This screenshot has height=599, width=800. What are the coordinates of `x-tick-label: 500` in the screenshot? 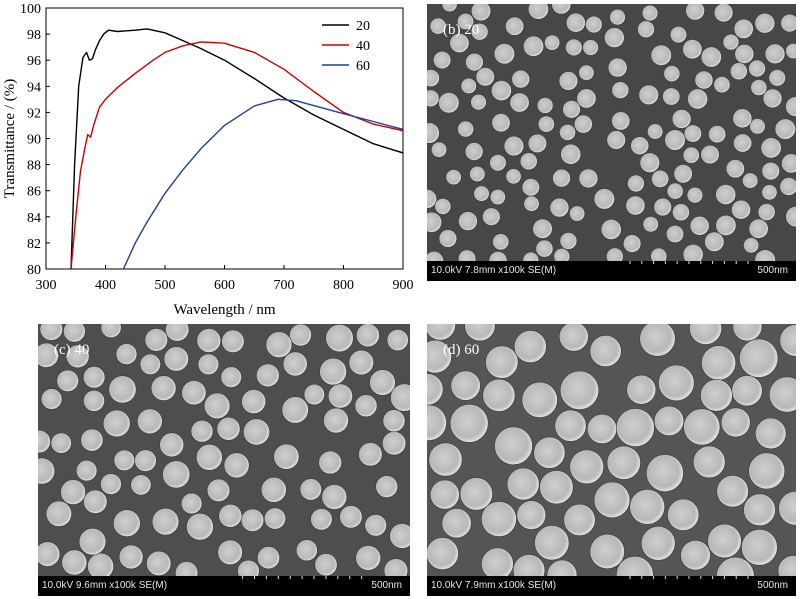 It's located at (165, 285).